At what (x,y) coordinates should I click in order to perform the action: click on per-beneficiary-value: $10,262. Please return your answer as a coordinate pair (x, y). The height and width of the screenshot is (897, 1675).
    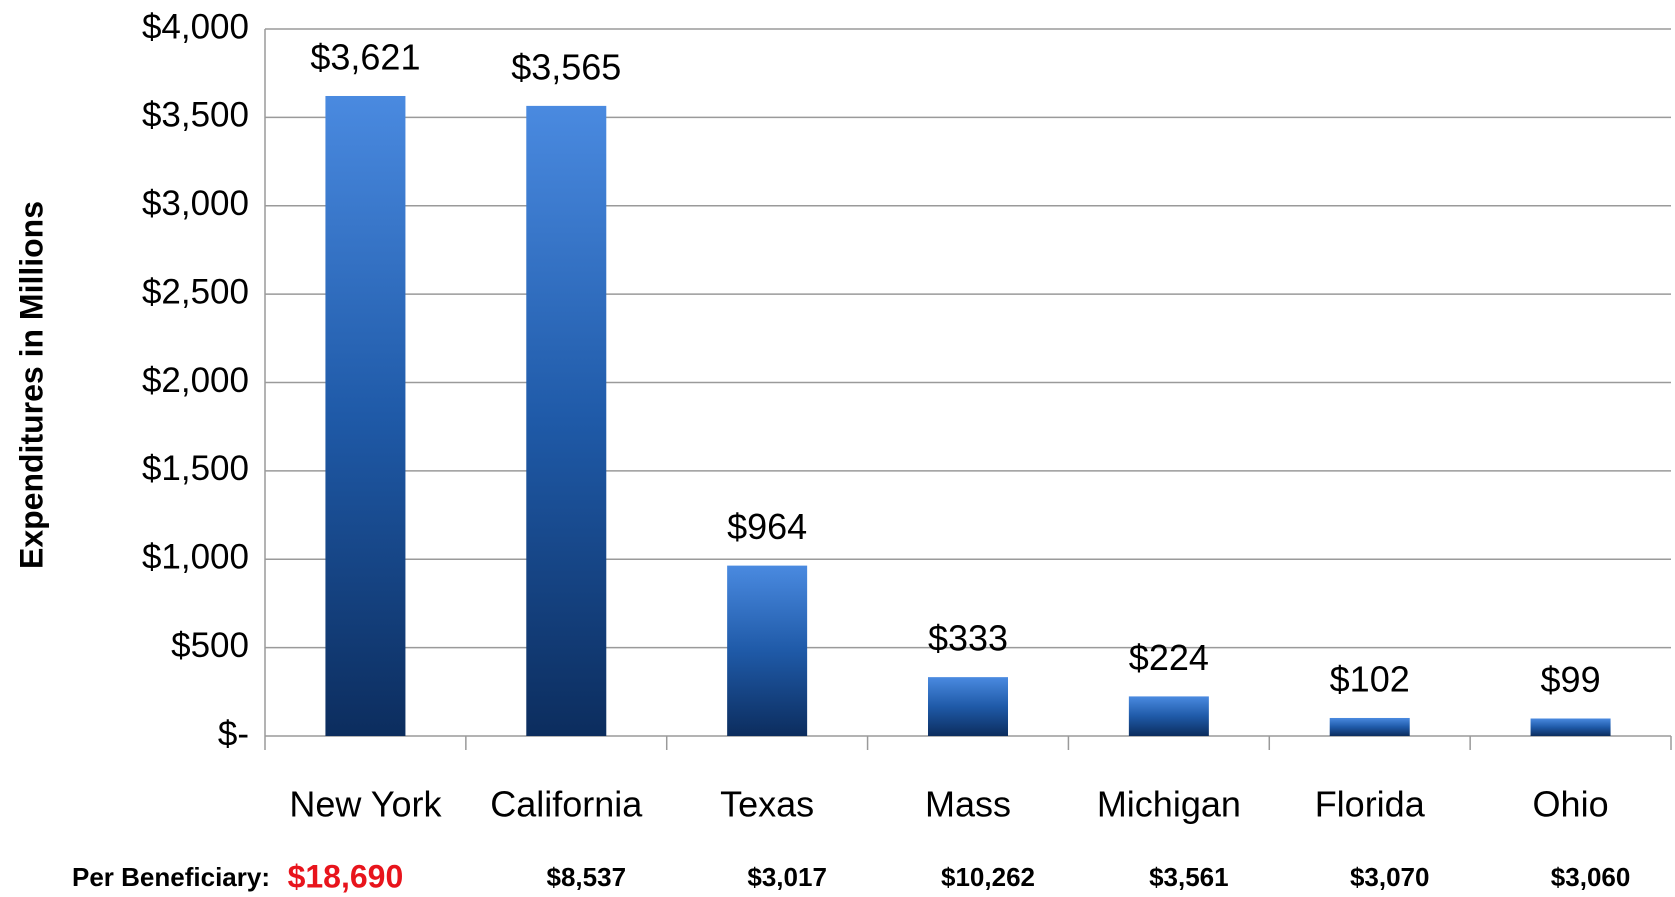
    Looking at the image, I should click on (988, 877).